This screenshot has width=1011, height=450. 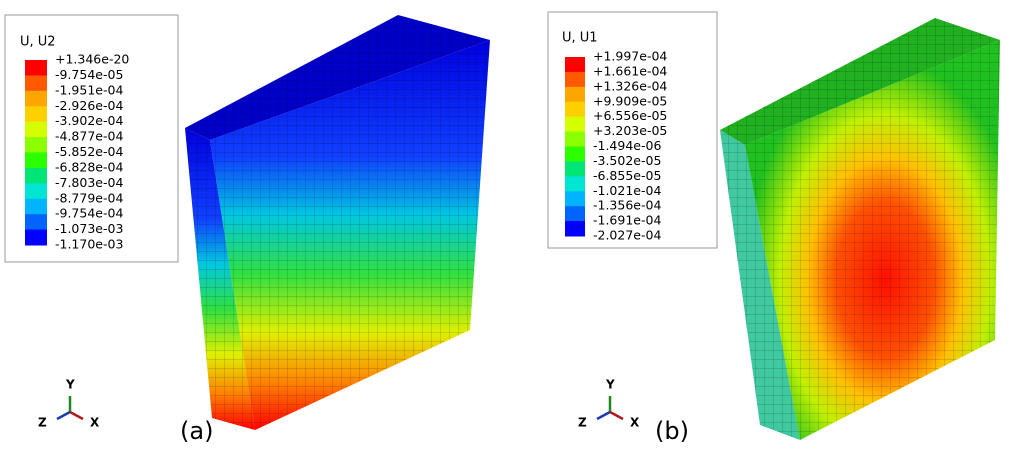 I want to click on legend-label: +1.346e-20, so click(x=92, y=59).